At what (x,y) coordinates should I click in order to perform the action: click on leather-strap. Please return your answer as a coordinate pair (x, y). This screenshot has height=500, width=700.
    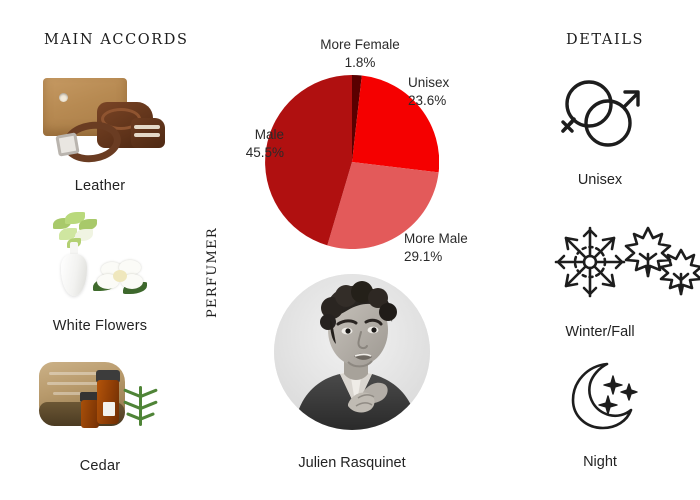
    Looking at the image, I should click on (147, 127).